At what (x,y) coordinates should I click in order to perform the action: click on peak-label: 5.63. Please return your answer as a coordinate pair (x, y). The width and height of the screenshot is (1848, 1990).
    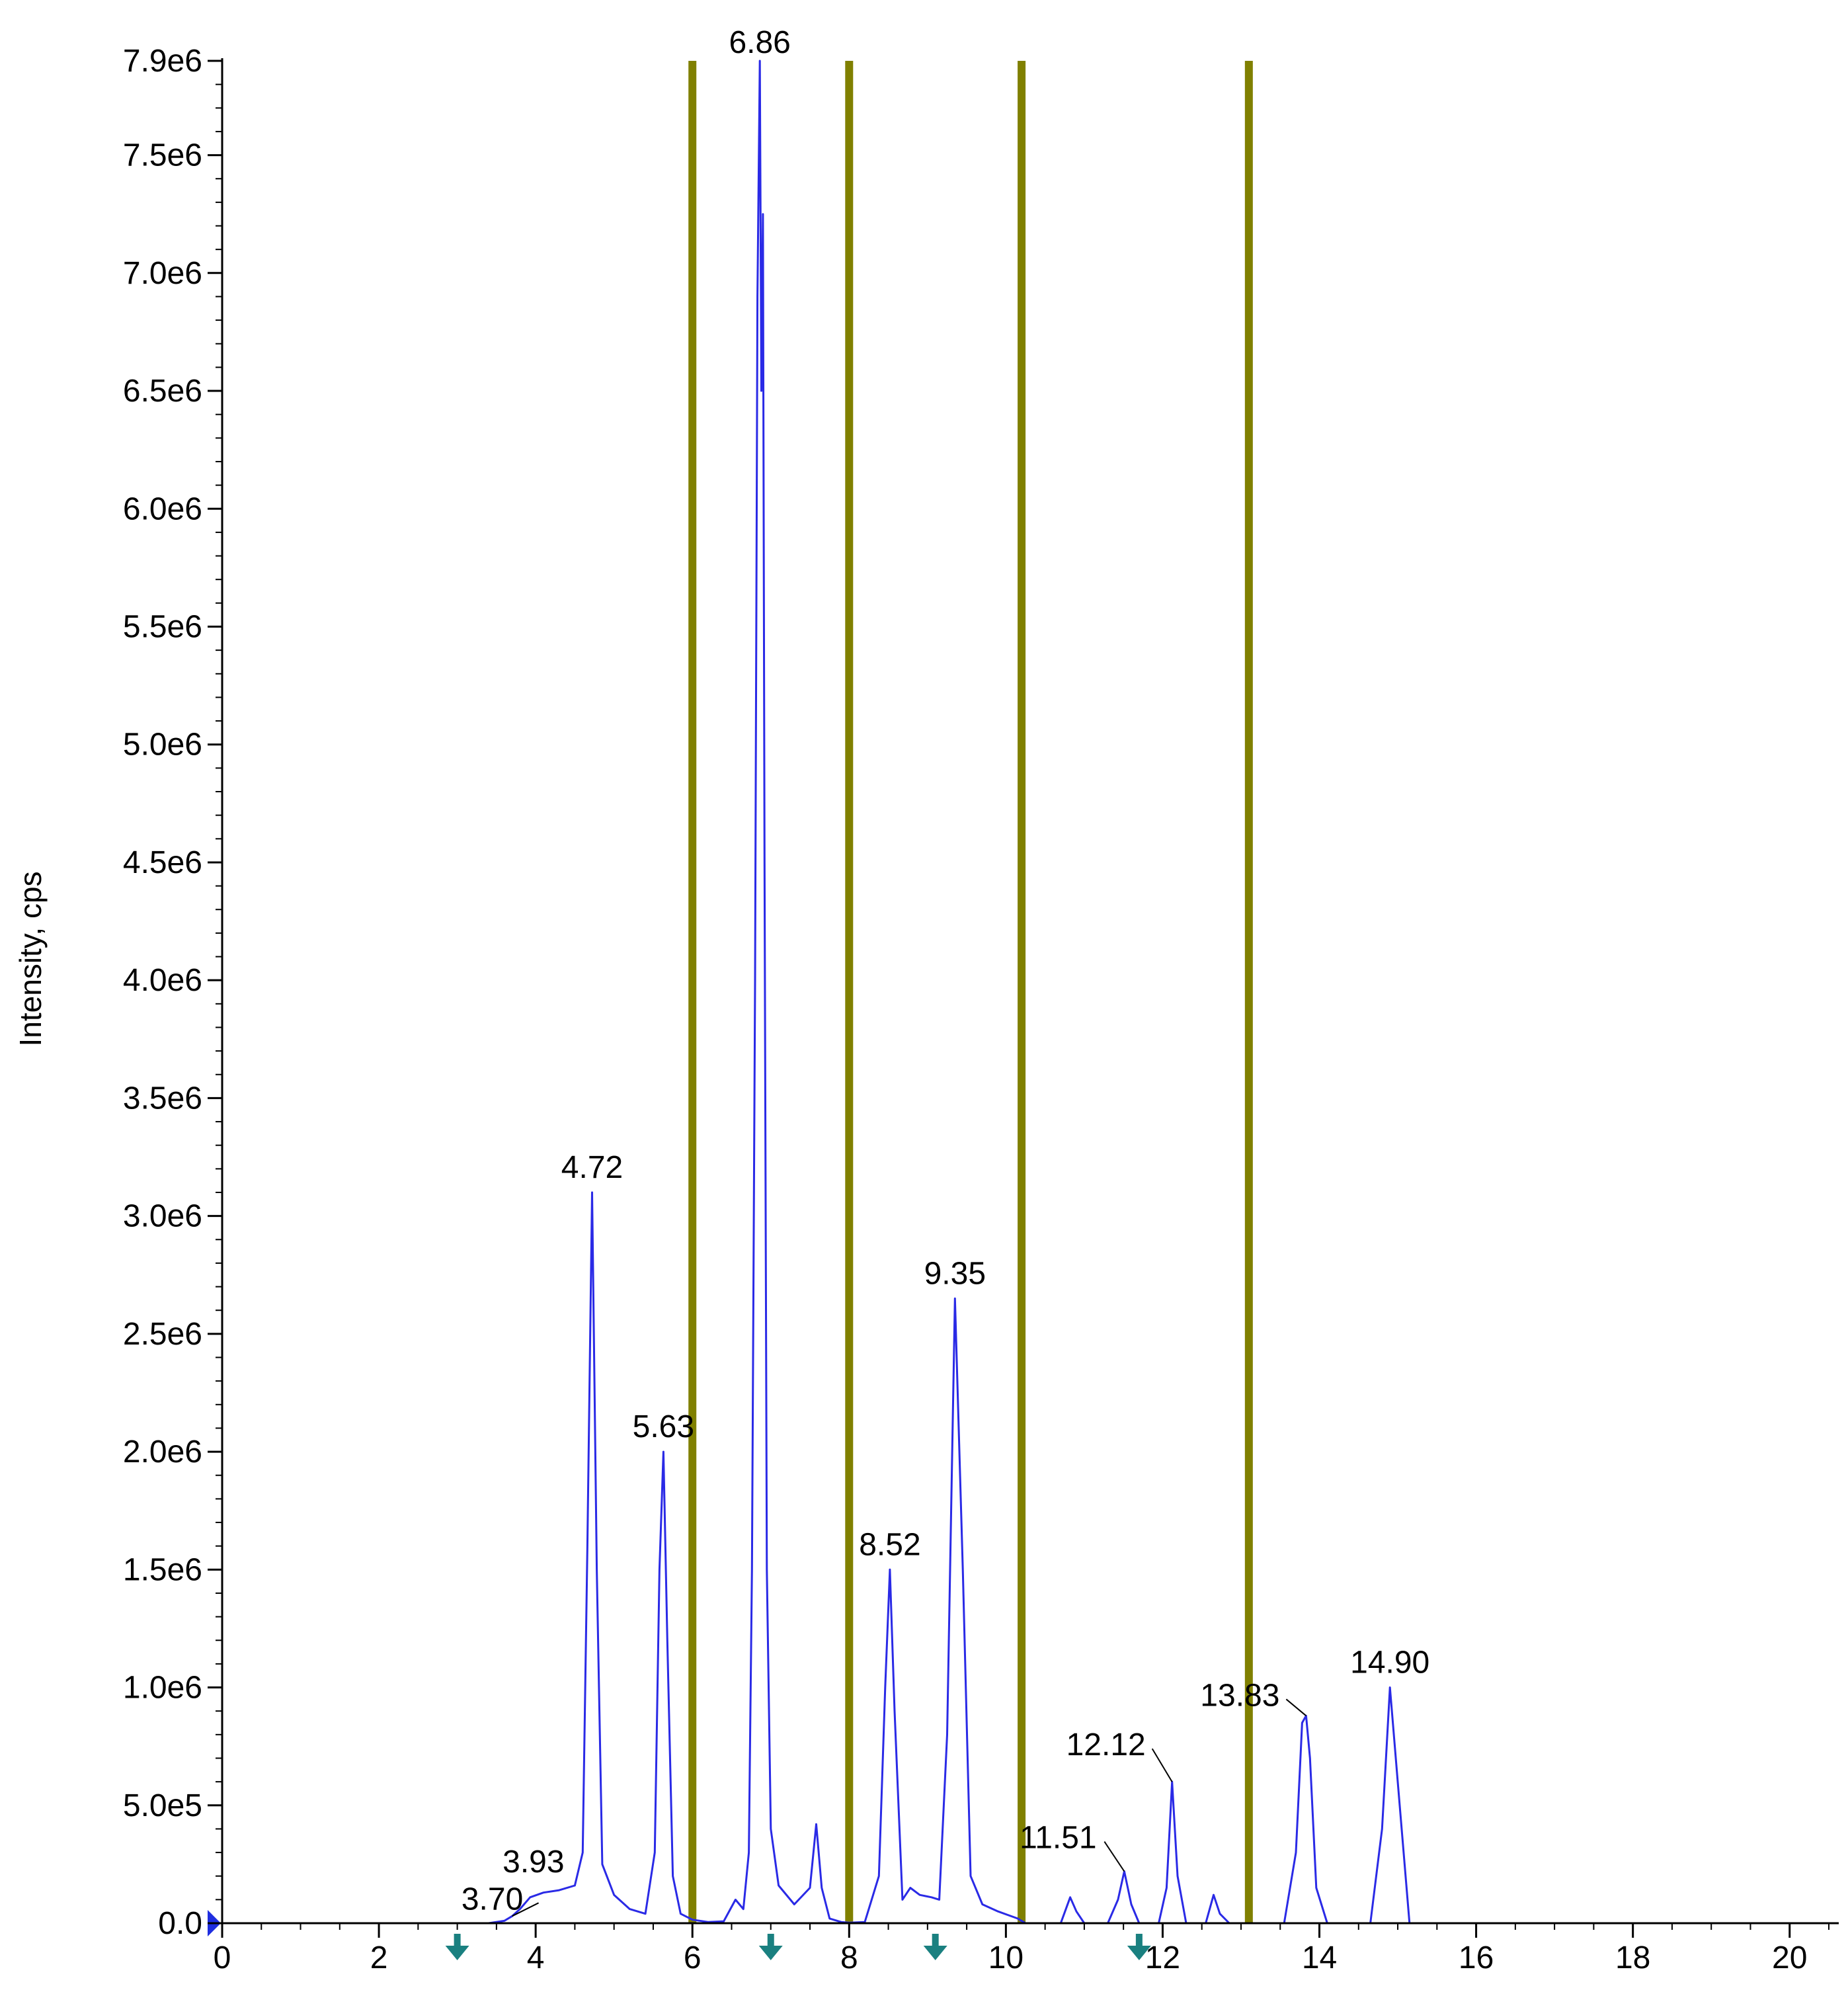
    Looking at the image, I should click on (663, 1426).